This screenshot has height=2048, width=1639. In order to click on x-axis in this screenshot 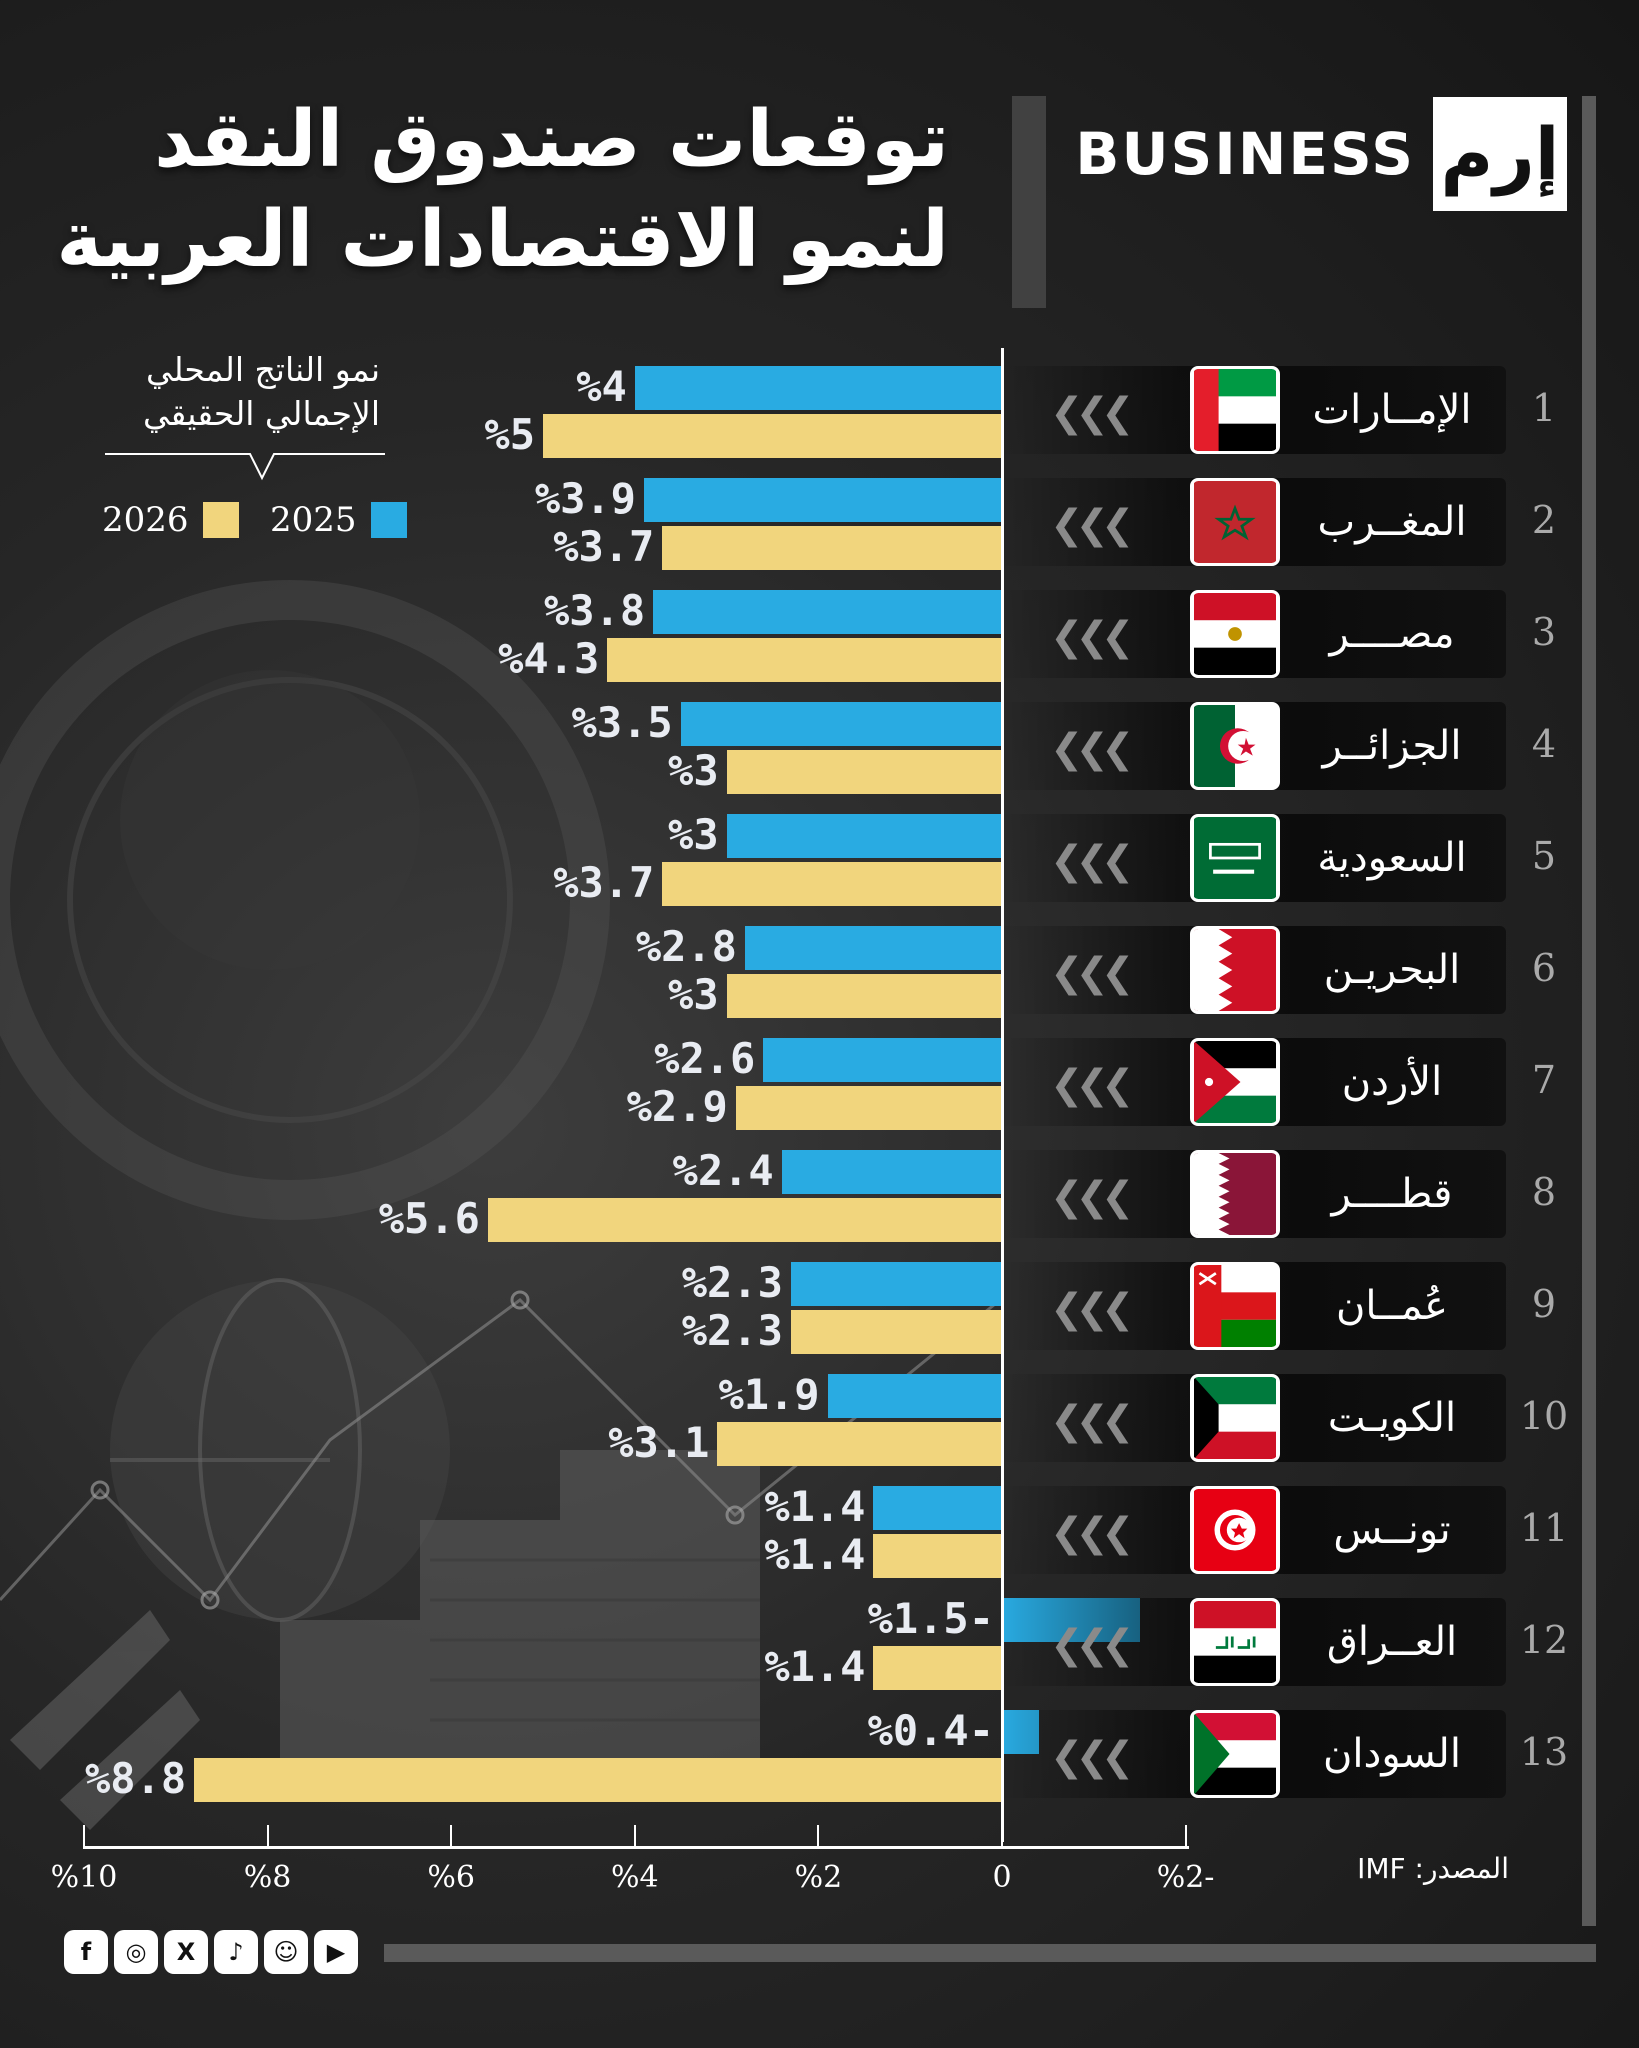, I will do `click(636, 1847)`.